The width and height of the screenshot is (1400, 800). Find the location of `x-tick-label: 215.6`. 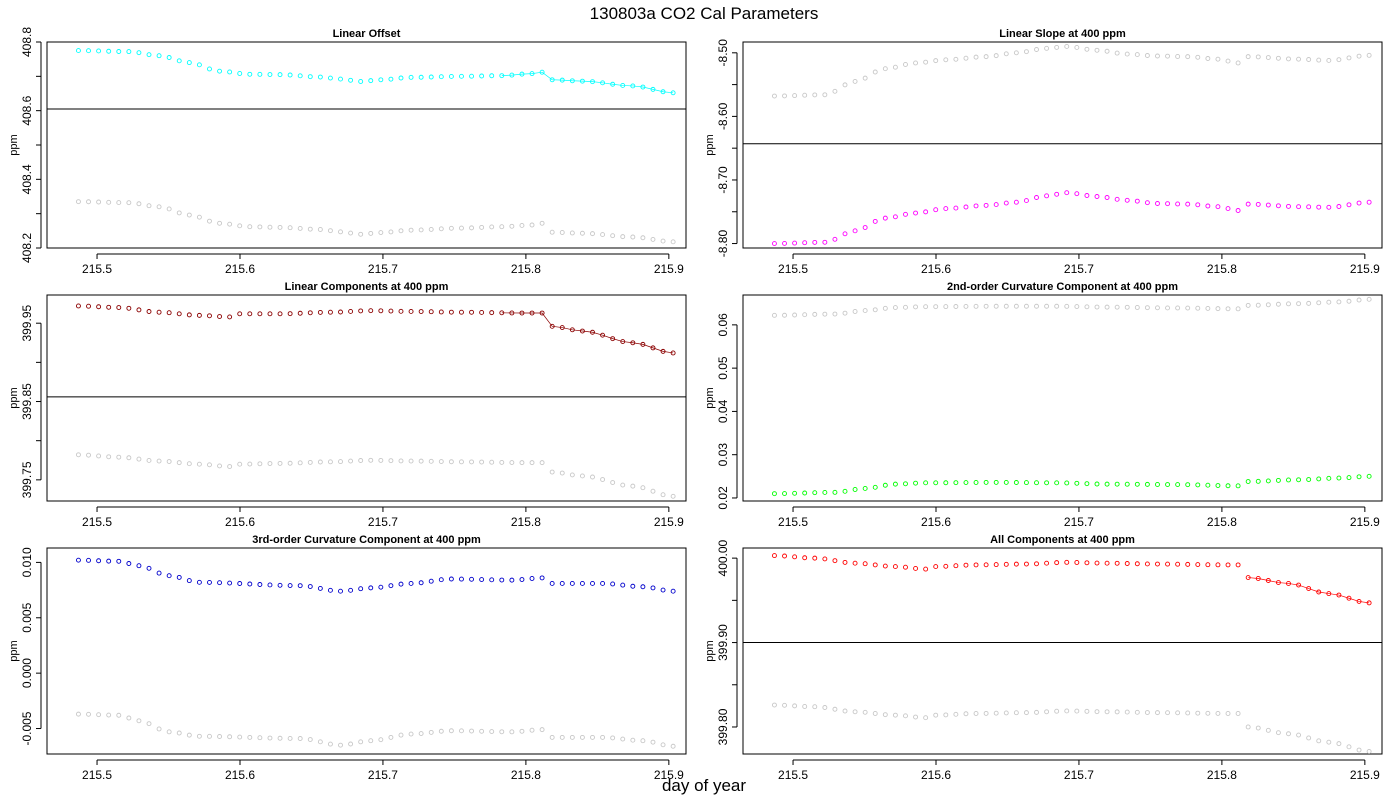

x-tick-label: 215.6 is located at coordinates (240, 269).